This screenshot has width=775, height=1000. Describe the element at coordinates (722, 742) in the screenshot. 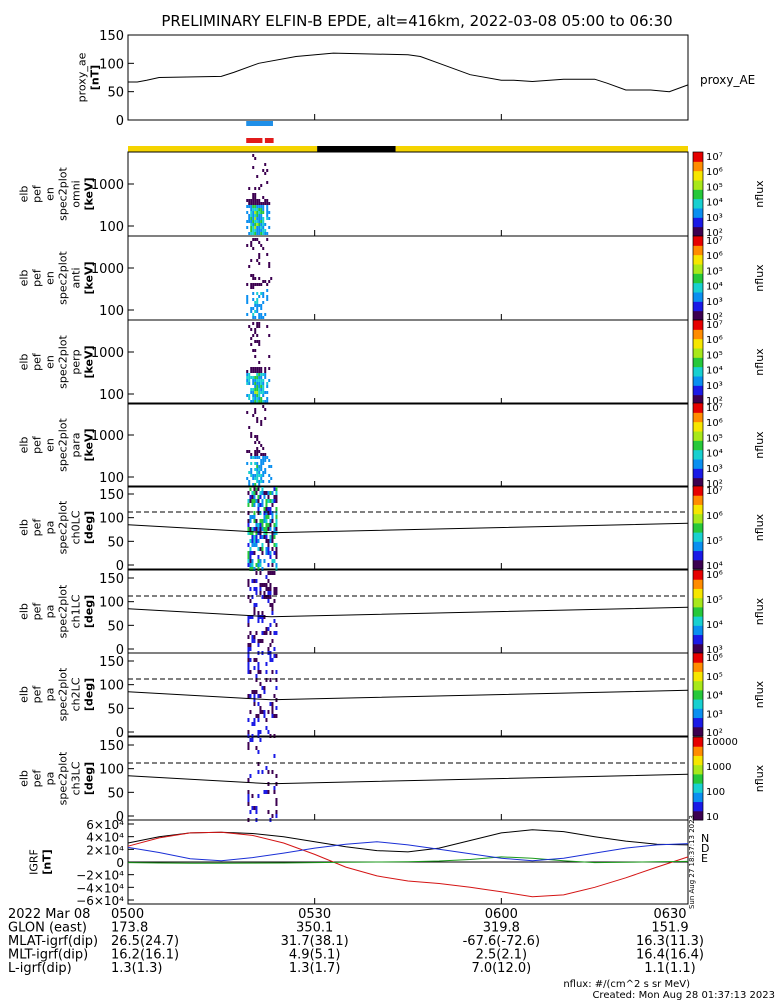

I see `pa-panel-3-cbar-tick-3: 10000` at that location.